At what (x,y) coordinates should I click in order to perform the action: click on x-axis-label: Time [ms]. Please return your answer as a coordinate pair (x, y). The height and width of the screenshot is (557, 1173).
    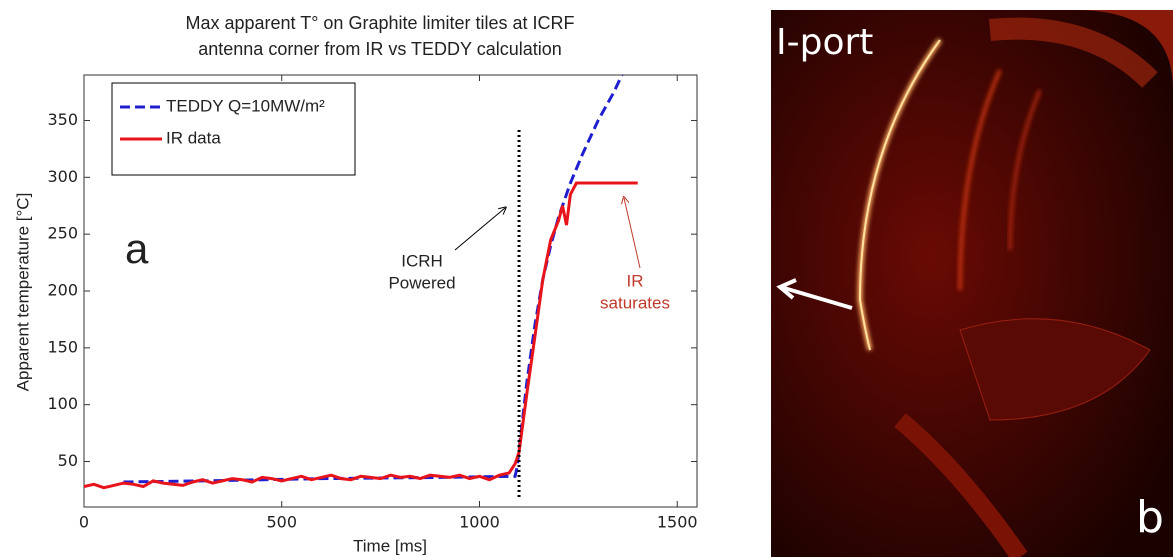
    Looking at the image, I should click on (390, 545).